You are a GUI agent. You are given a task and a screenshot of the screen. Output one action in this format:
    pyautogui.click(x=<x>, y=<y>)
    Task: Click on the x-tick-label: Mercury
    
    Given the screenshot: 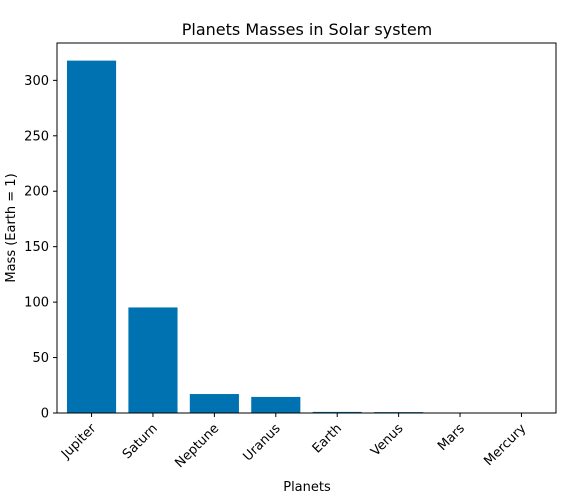 What is the action you would take?
    pyautogui.click(x=505, y=445)
    